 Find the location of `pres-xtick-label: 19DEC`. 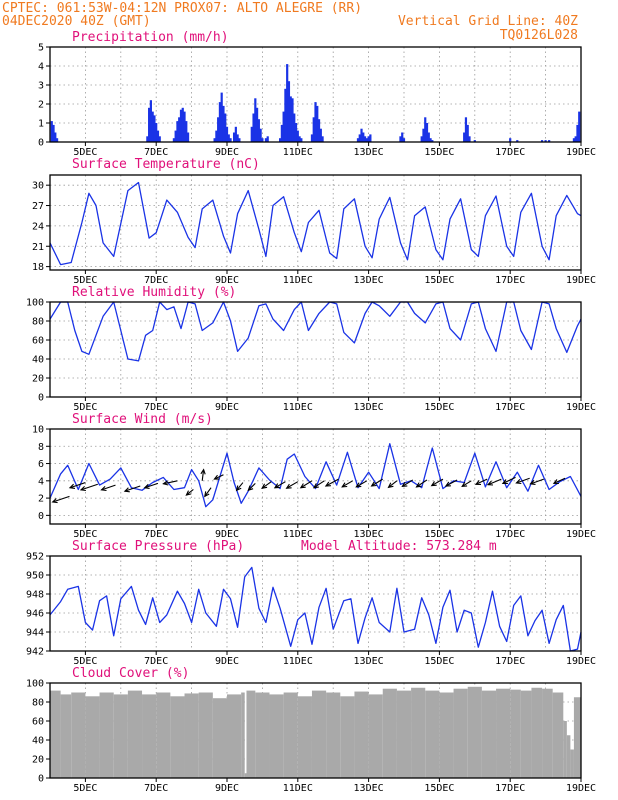

pres-xtick-label: 19DEC is located at coordinates (581, 661).